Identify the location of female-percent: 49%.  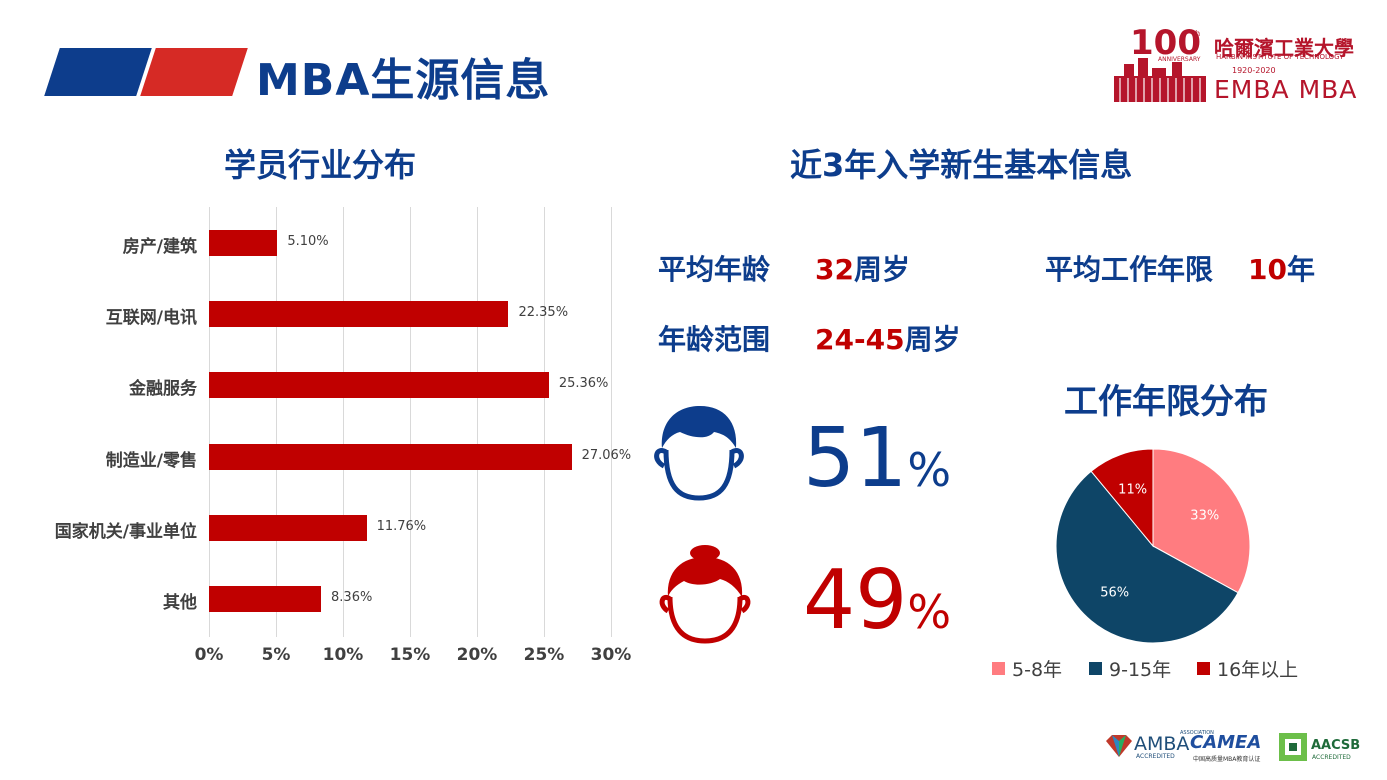
(877, 601).